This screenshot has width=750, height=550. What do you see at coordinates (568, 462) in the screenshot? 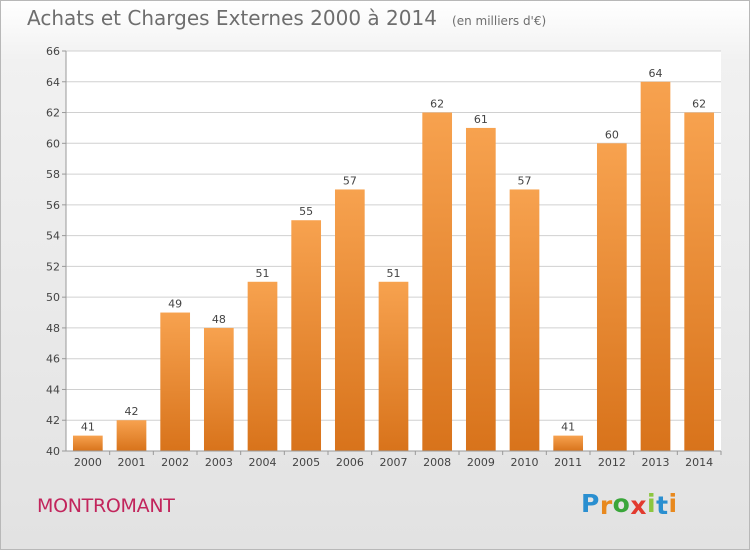
I see `x-tick-label: 2011` at bounding box center [568, 462].